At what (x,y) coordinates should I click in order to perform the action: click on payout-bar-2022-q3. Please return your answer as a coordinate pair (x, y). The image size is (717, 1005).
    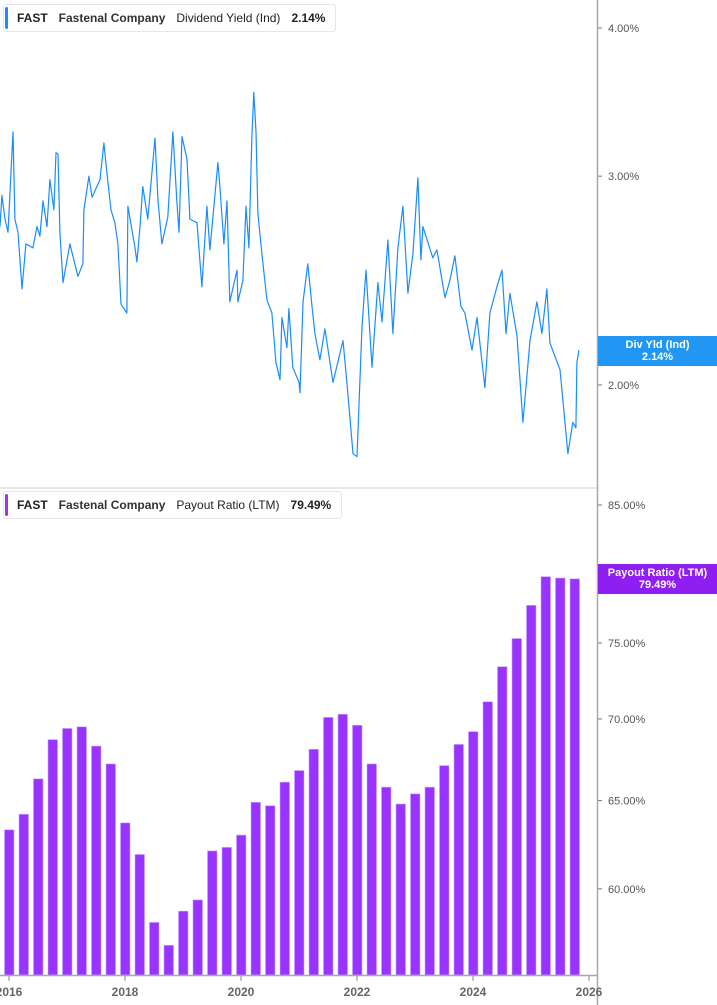
    Looking at the image, I should click on (386, 881).